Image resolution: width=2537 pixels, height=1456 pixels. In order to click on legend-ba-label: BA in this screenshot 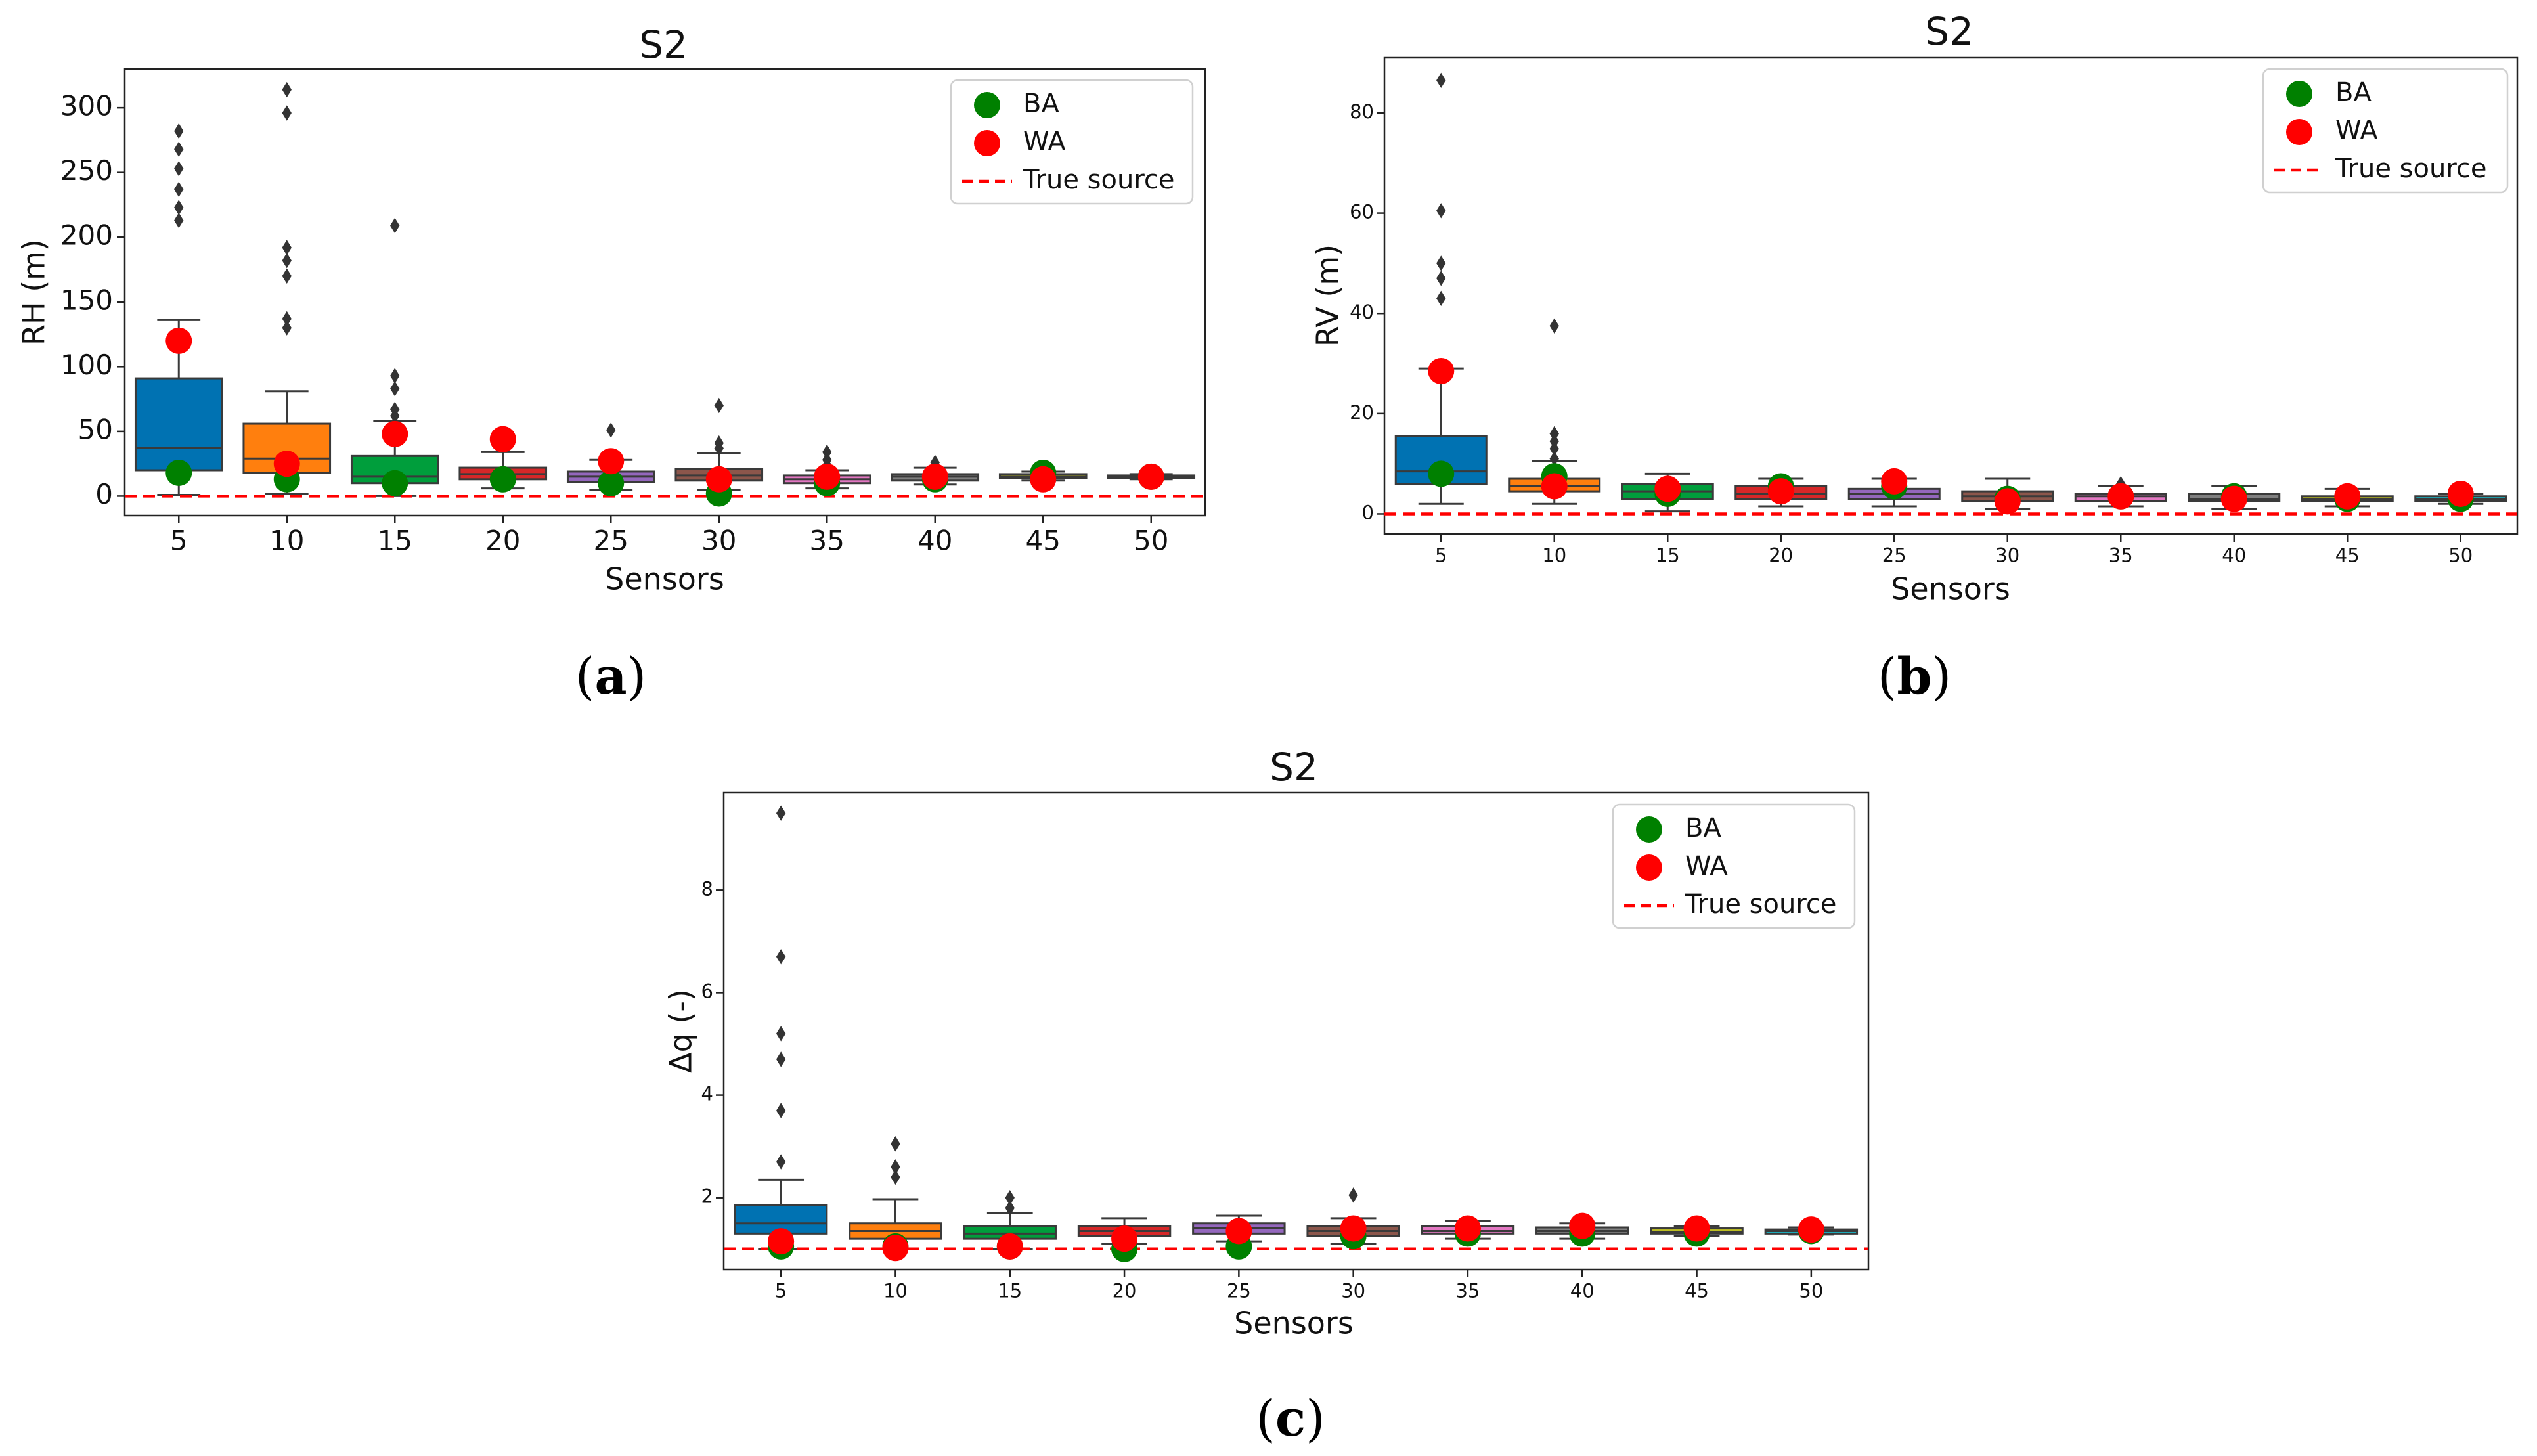, I will do `click(1041, 104)`.